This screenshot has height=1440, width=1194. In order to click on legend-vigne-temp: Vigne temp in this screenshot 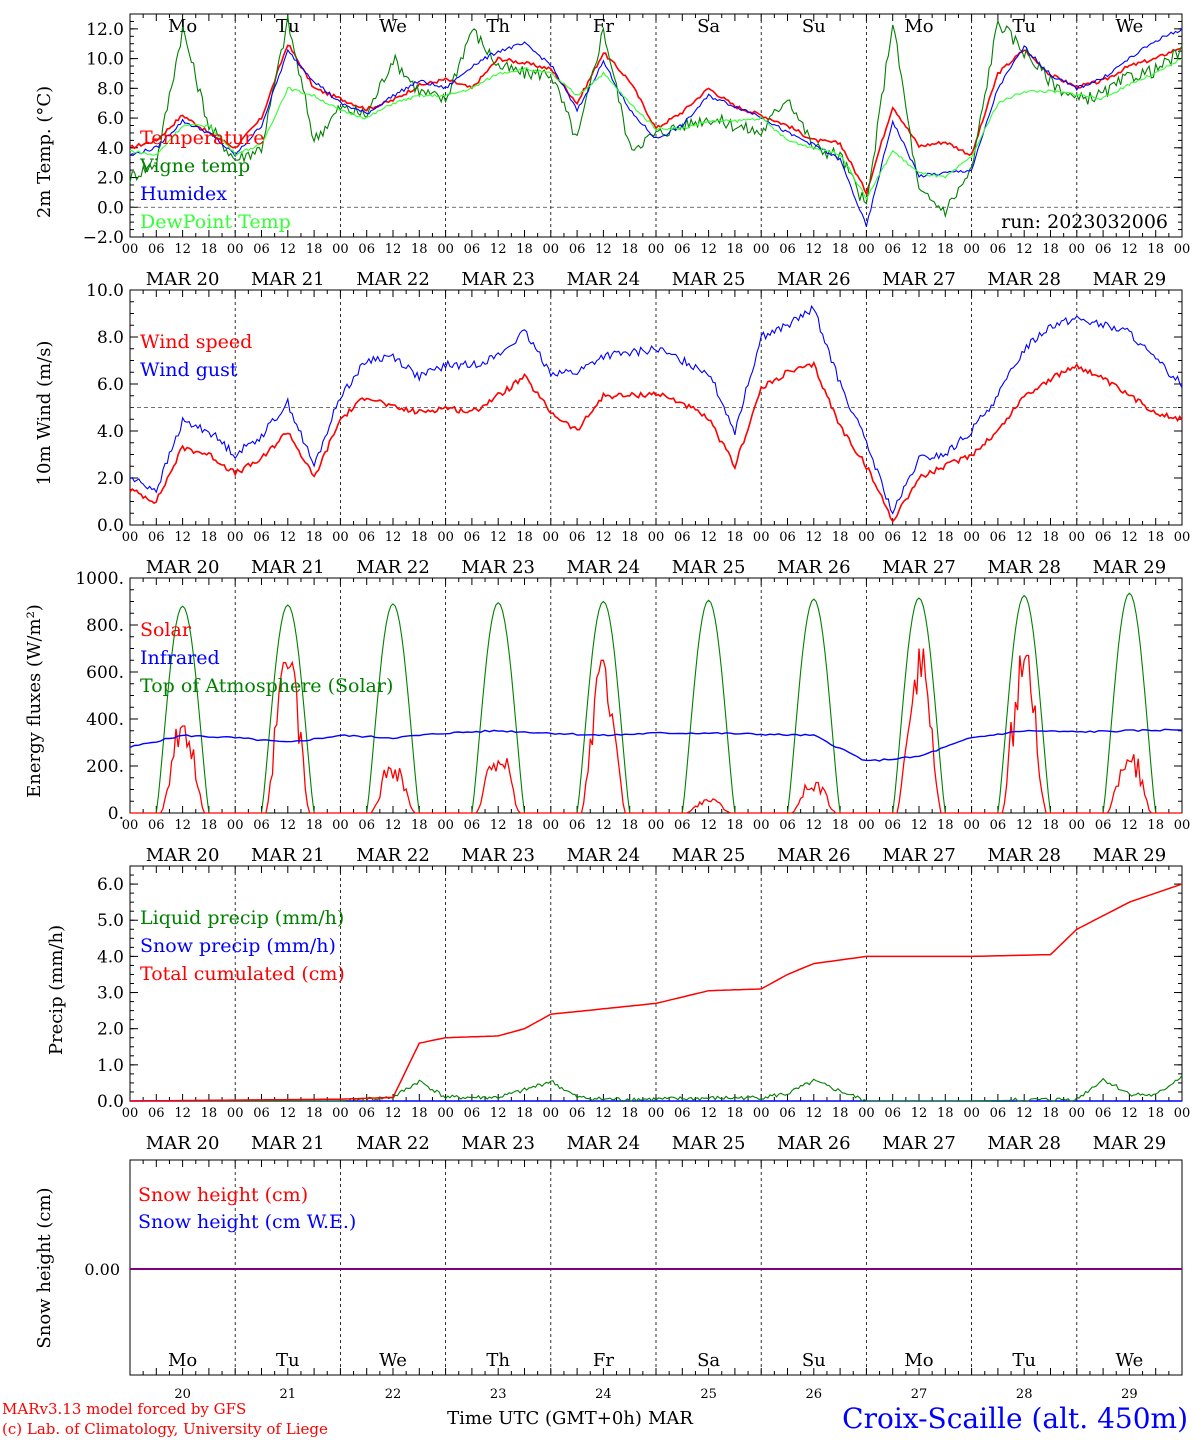, I will do `click(194, 166)`.